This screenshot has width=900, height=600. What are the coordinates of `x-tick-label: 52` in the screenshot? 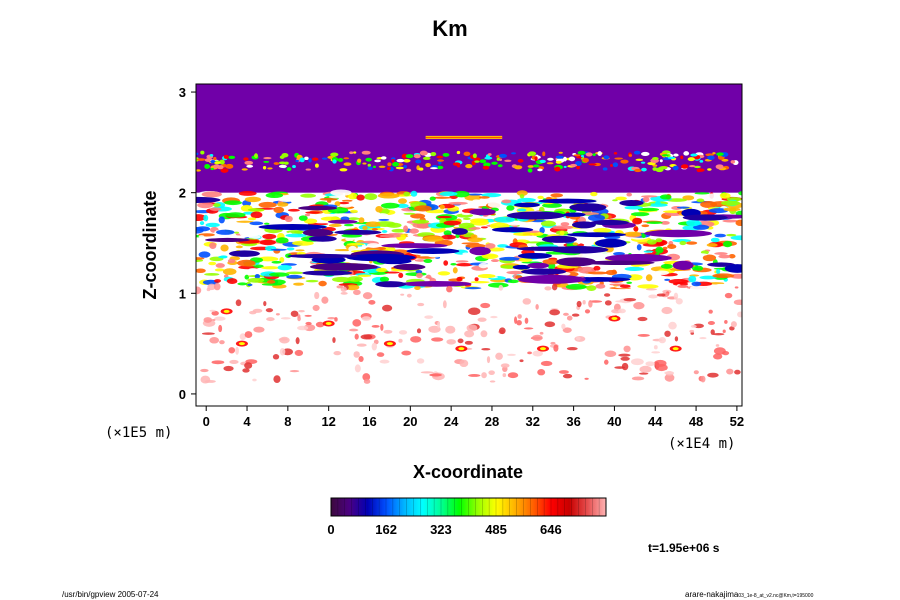 It's located at (737, 421).